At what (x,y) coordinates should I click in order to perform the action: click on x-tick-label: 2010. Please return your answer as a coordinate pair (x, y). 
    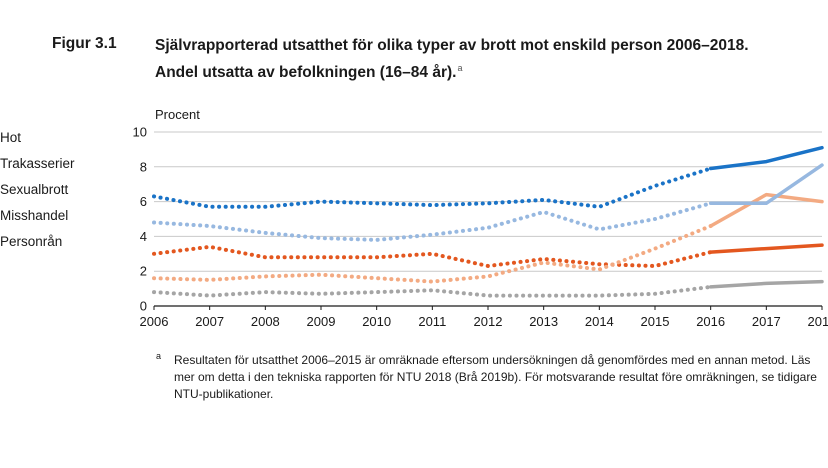
    Looking at the image, I should click on (376, 321).